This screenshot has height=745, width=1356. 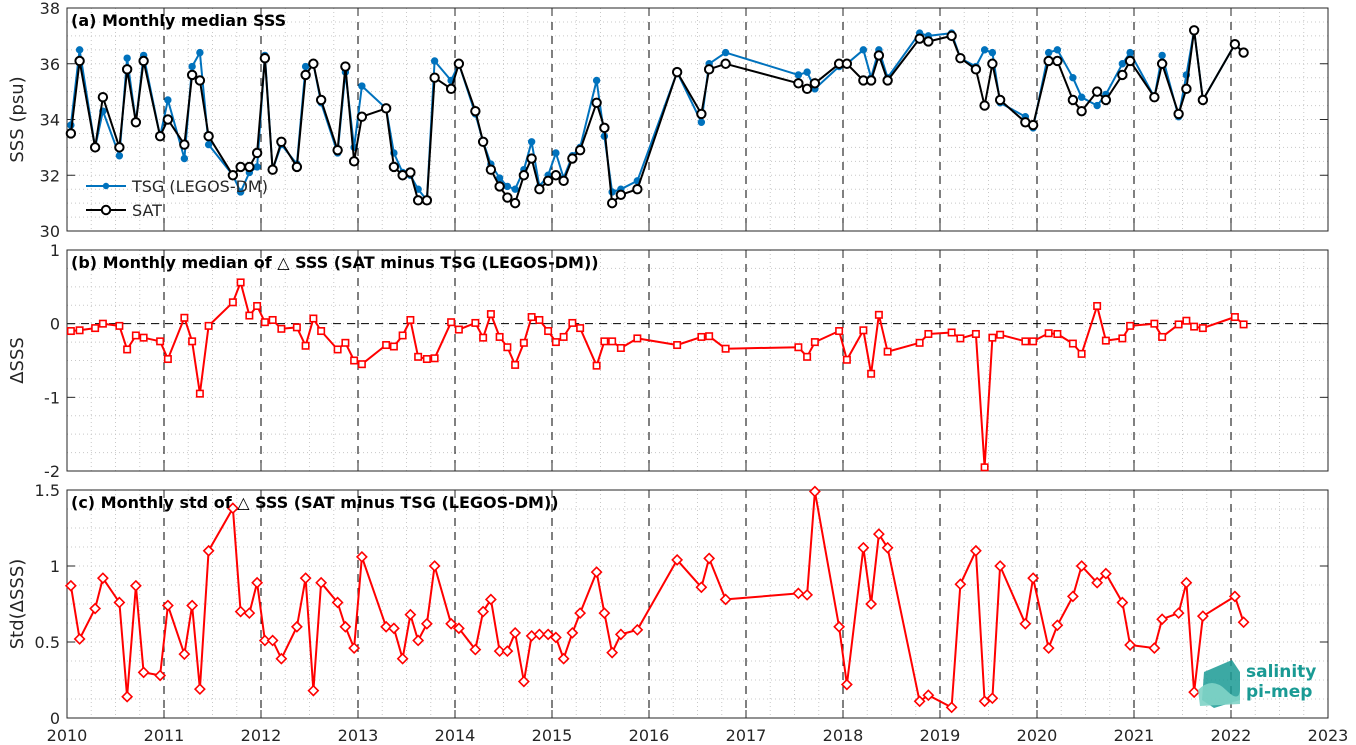 I want to click on x-tick-label: 2013, so click(x=358, y=735).